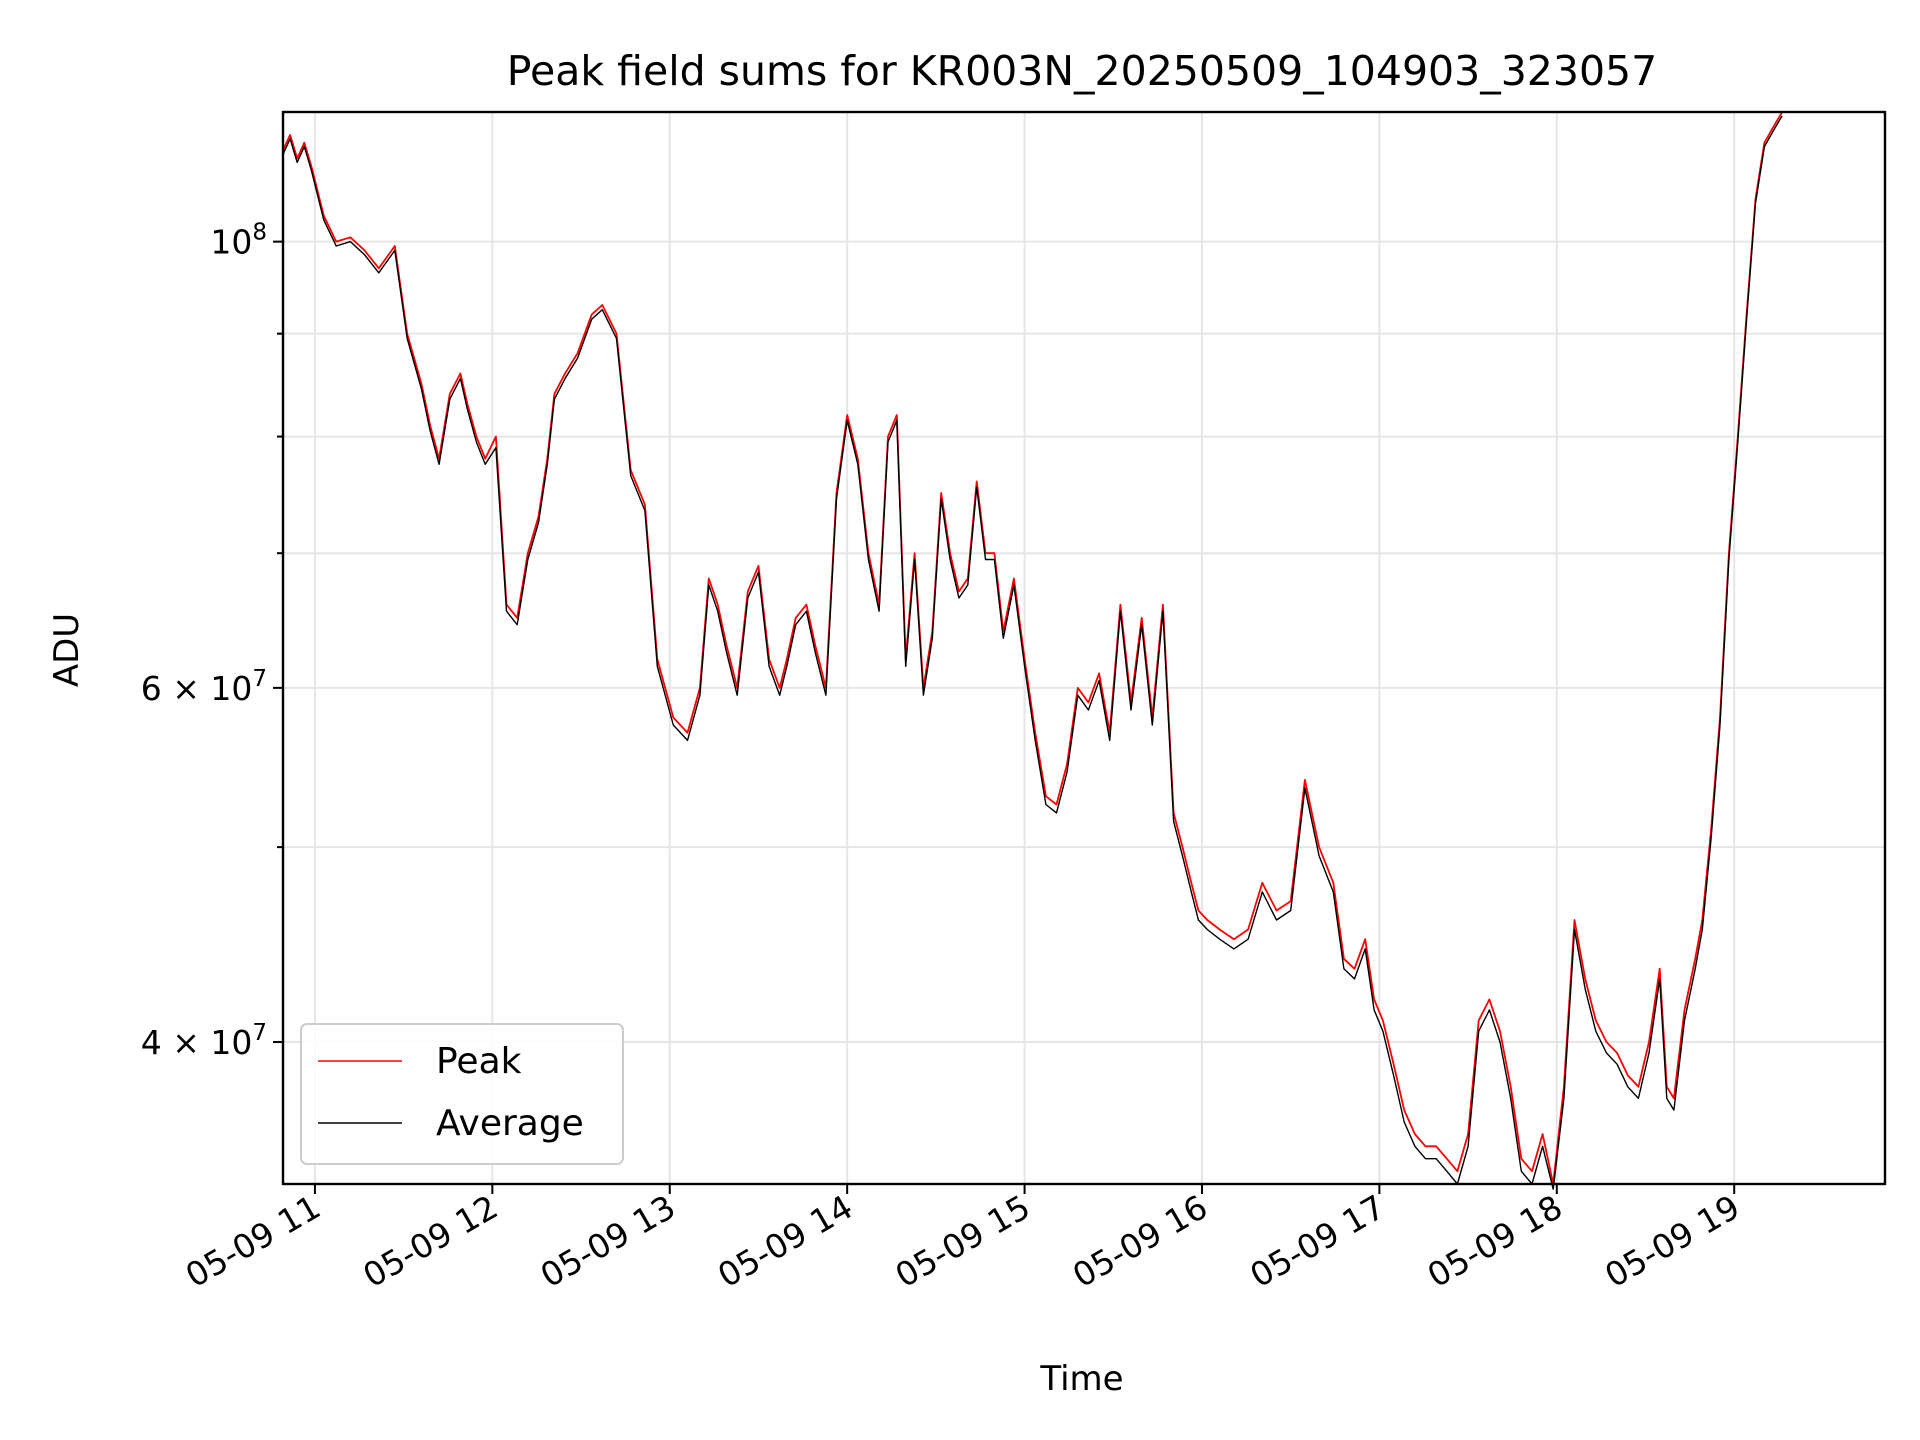 Image resolution: width=1920 pixels, height=1440 pixels. I want to click on legend: Peak Average, so click(462, 1094).